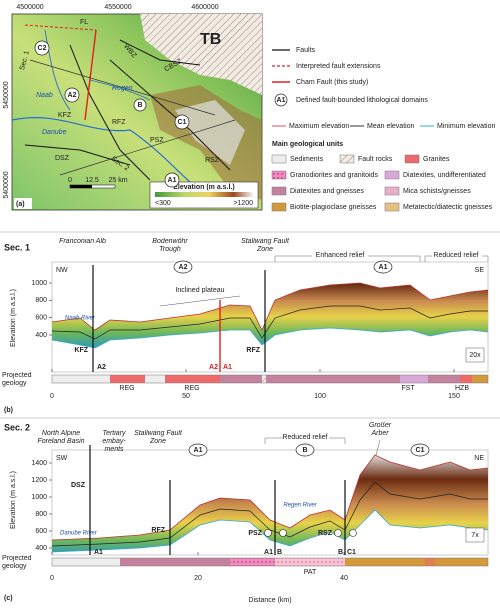 This screenshot has height=608, width=500. I want to click on exaggeration: 20x, so click(475, 355).